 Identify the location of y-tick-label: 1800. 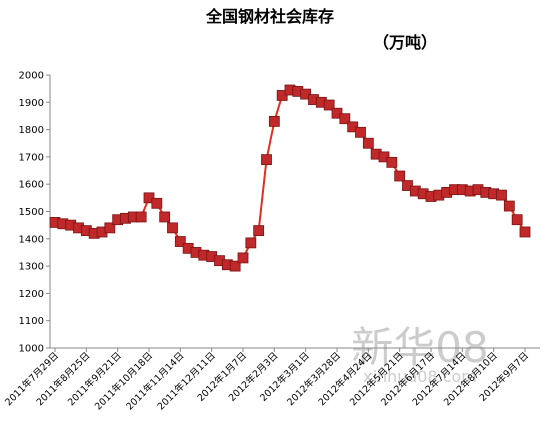
(31, 130).